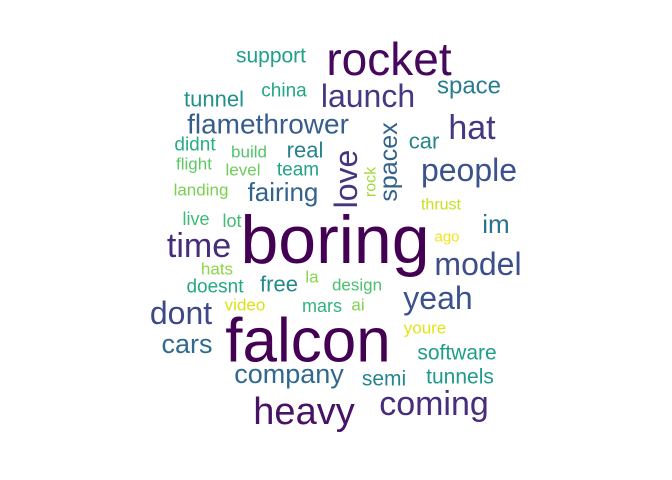 This screenshot has width=672, height=480. I want to click on word-china: china, so click(284, 91).